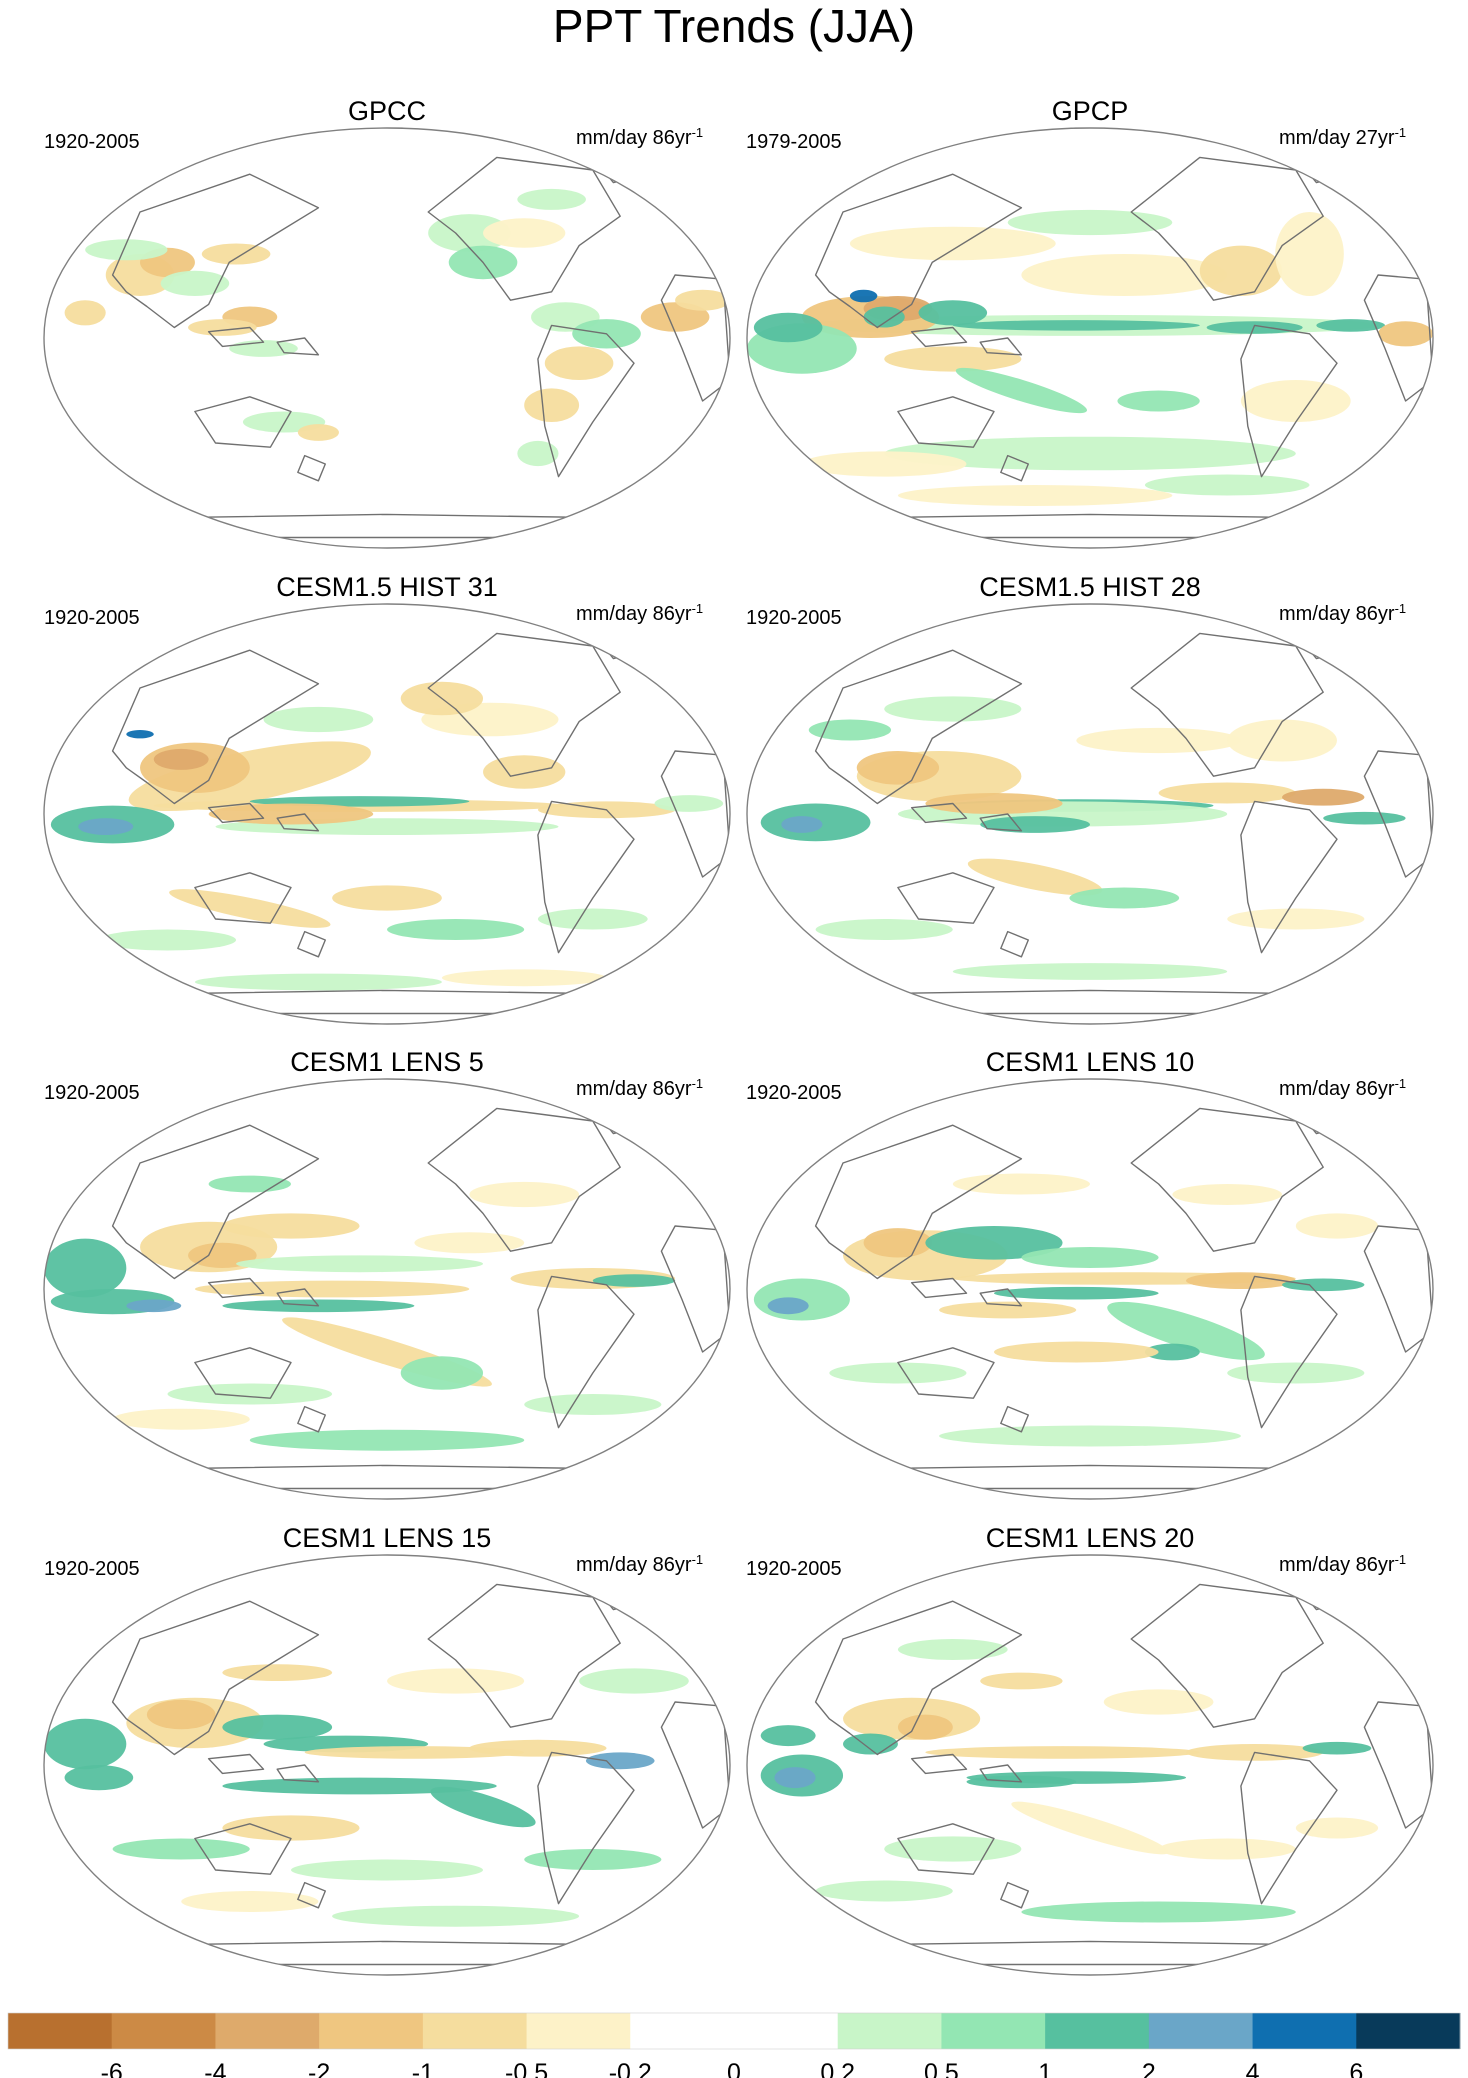  What do you see at coordinates (941, 2068) in the screenshot?
I see `colorbar-tick-label: 0.5` at bounding box center [941, 2068].